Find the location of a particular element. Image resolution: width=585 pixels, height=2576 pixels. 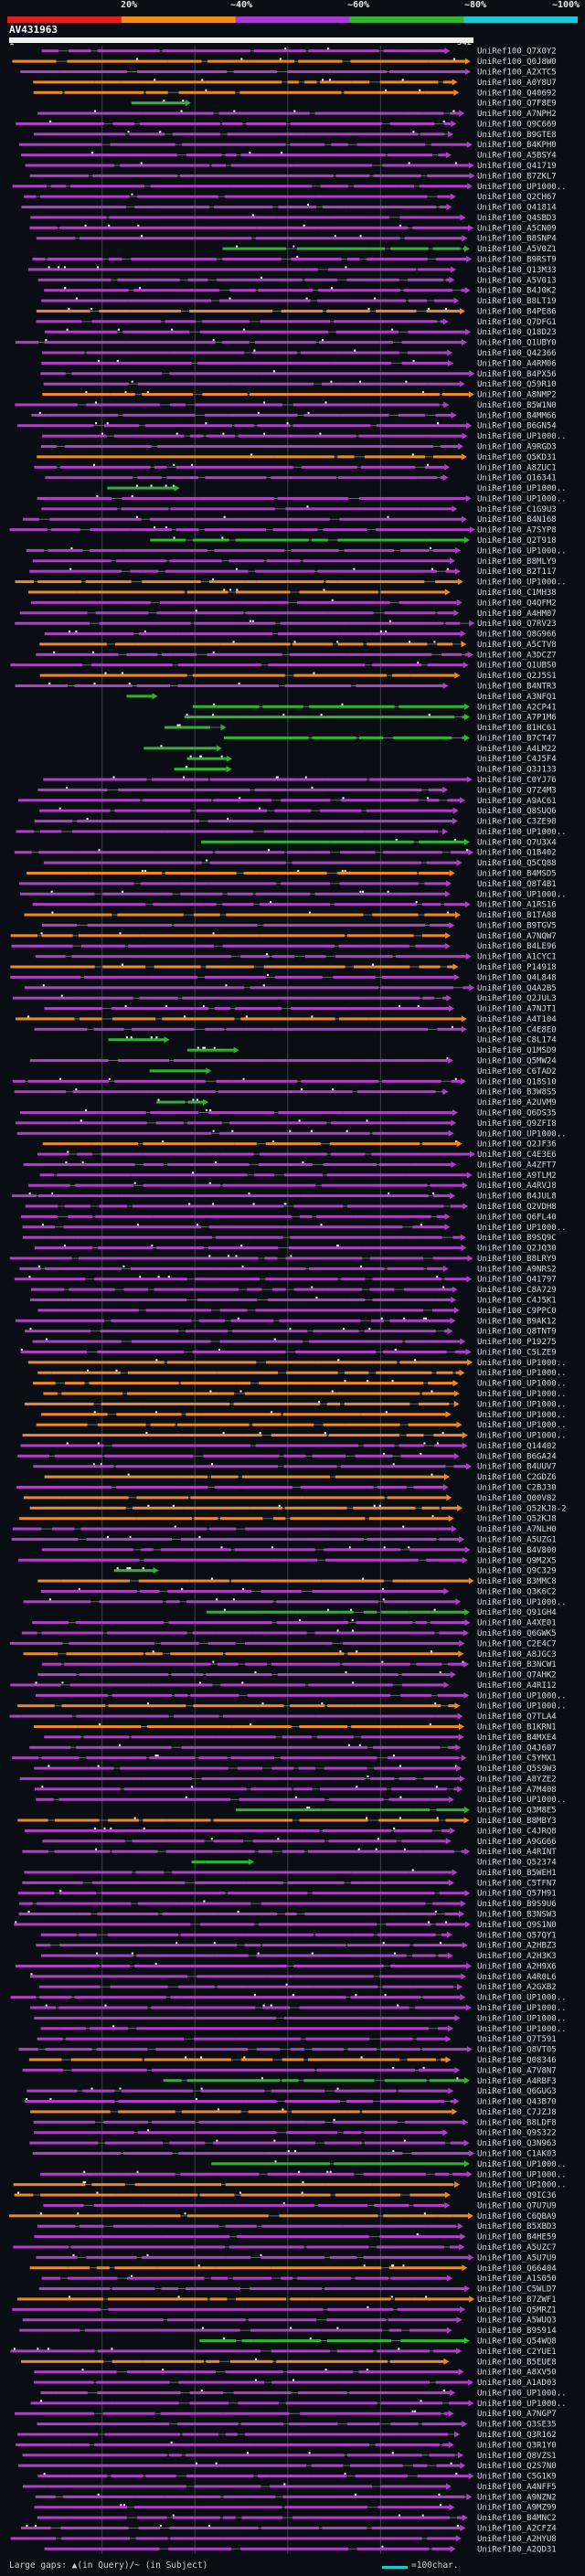

hit-label: UniRef100_A9AC61 is located at coordinates (517, 801).